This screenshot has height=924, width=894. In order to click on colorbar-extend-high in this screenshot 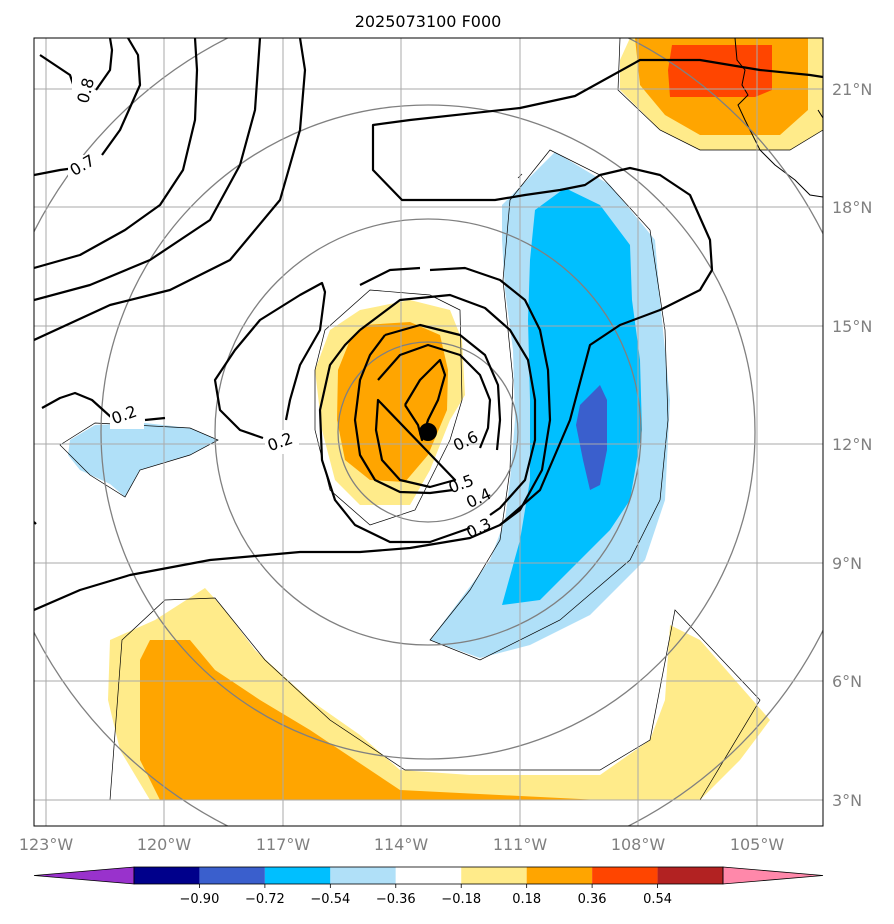, I will do `click(773, 875)`.